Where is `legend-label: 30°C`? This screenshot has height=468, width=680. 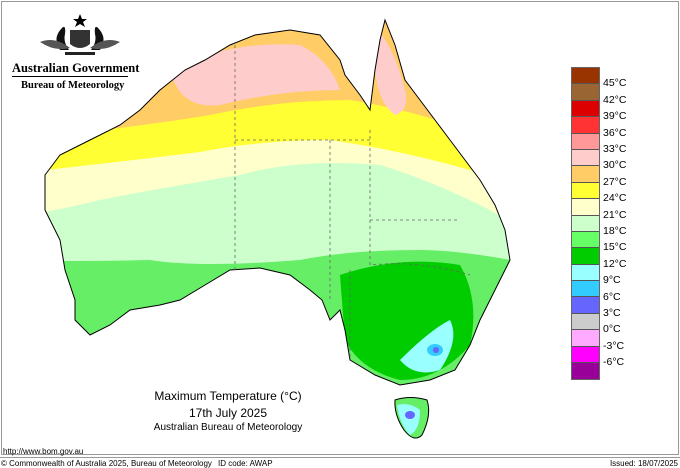
legend-label: 30°C is located at coordinates (615, 165).